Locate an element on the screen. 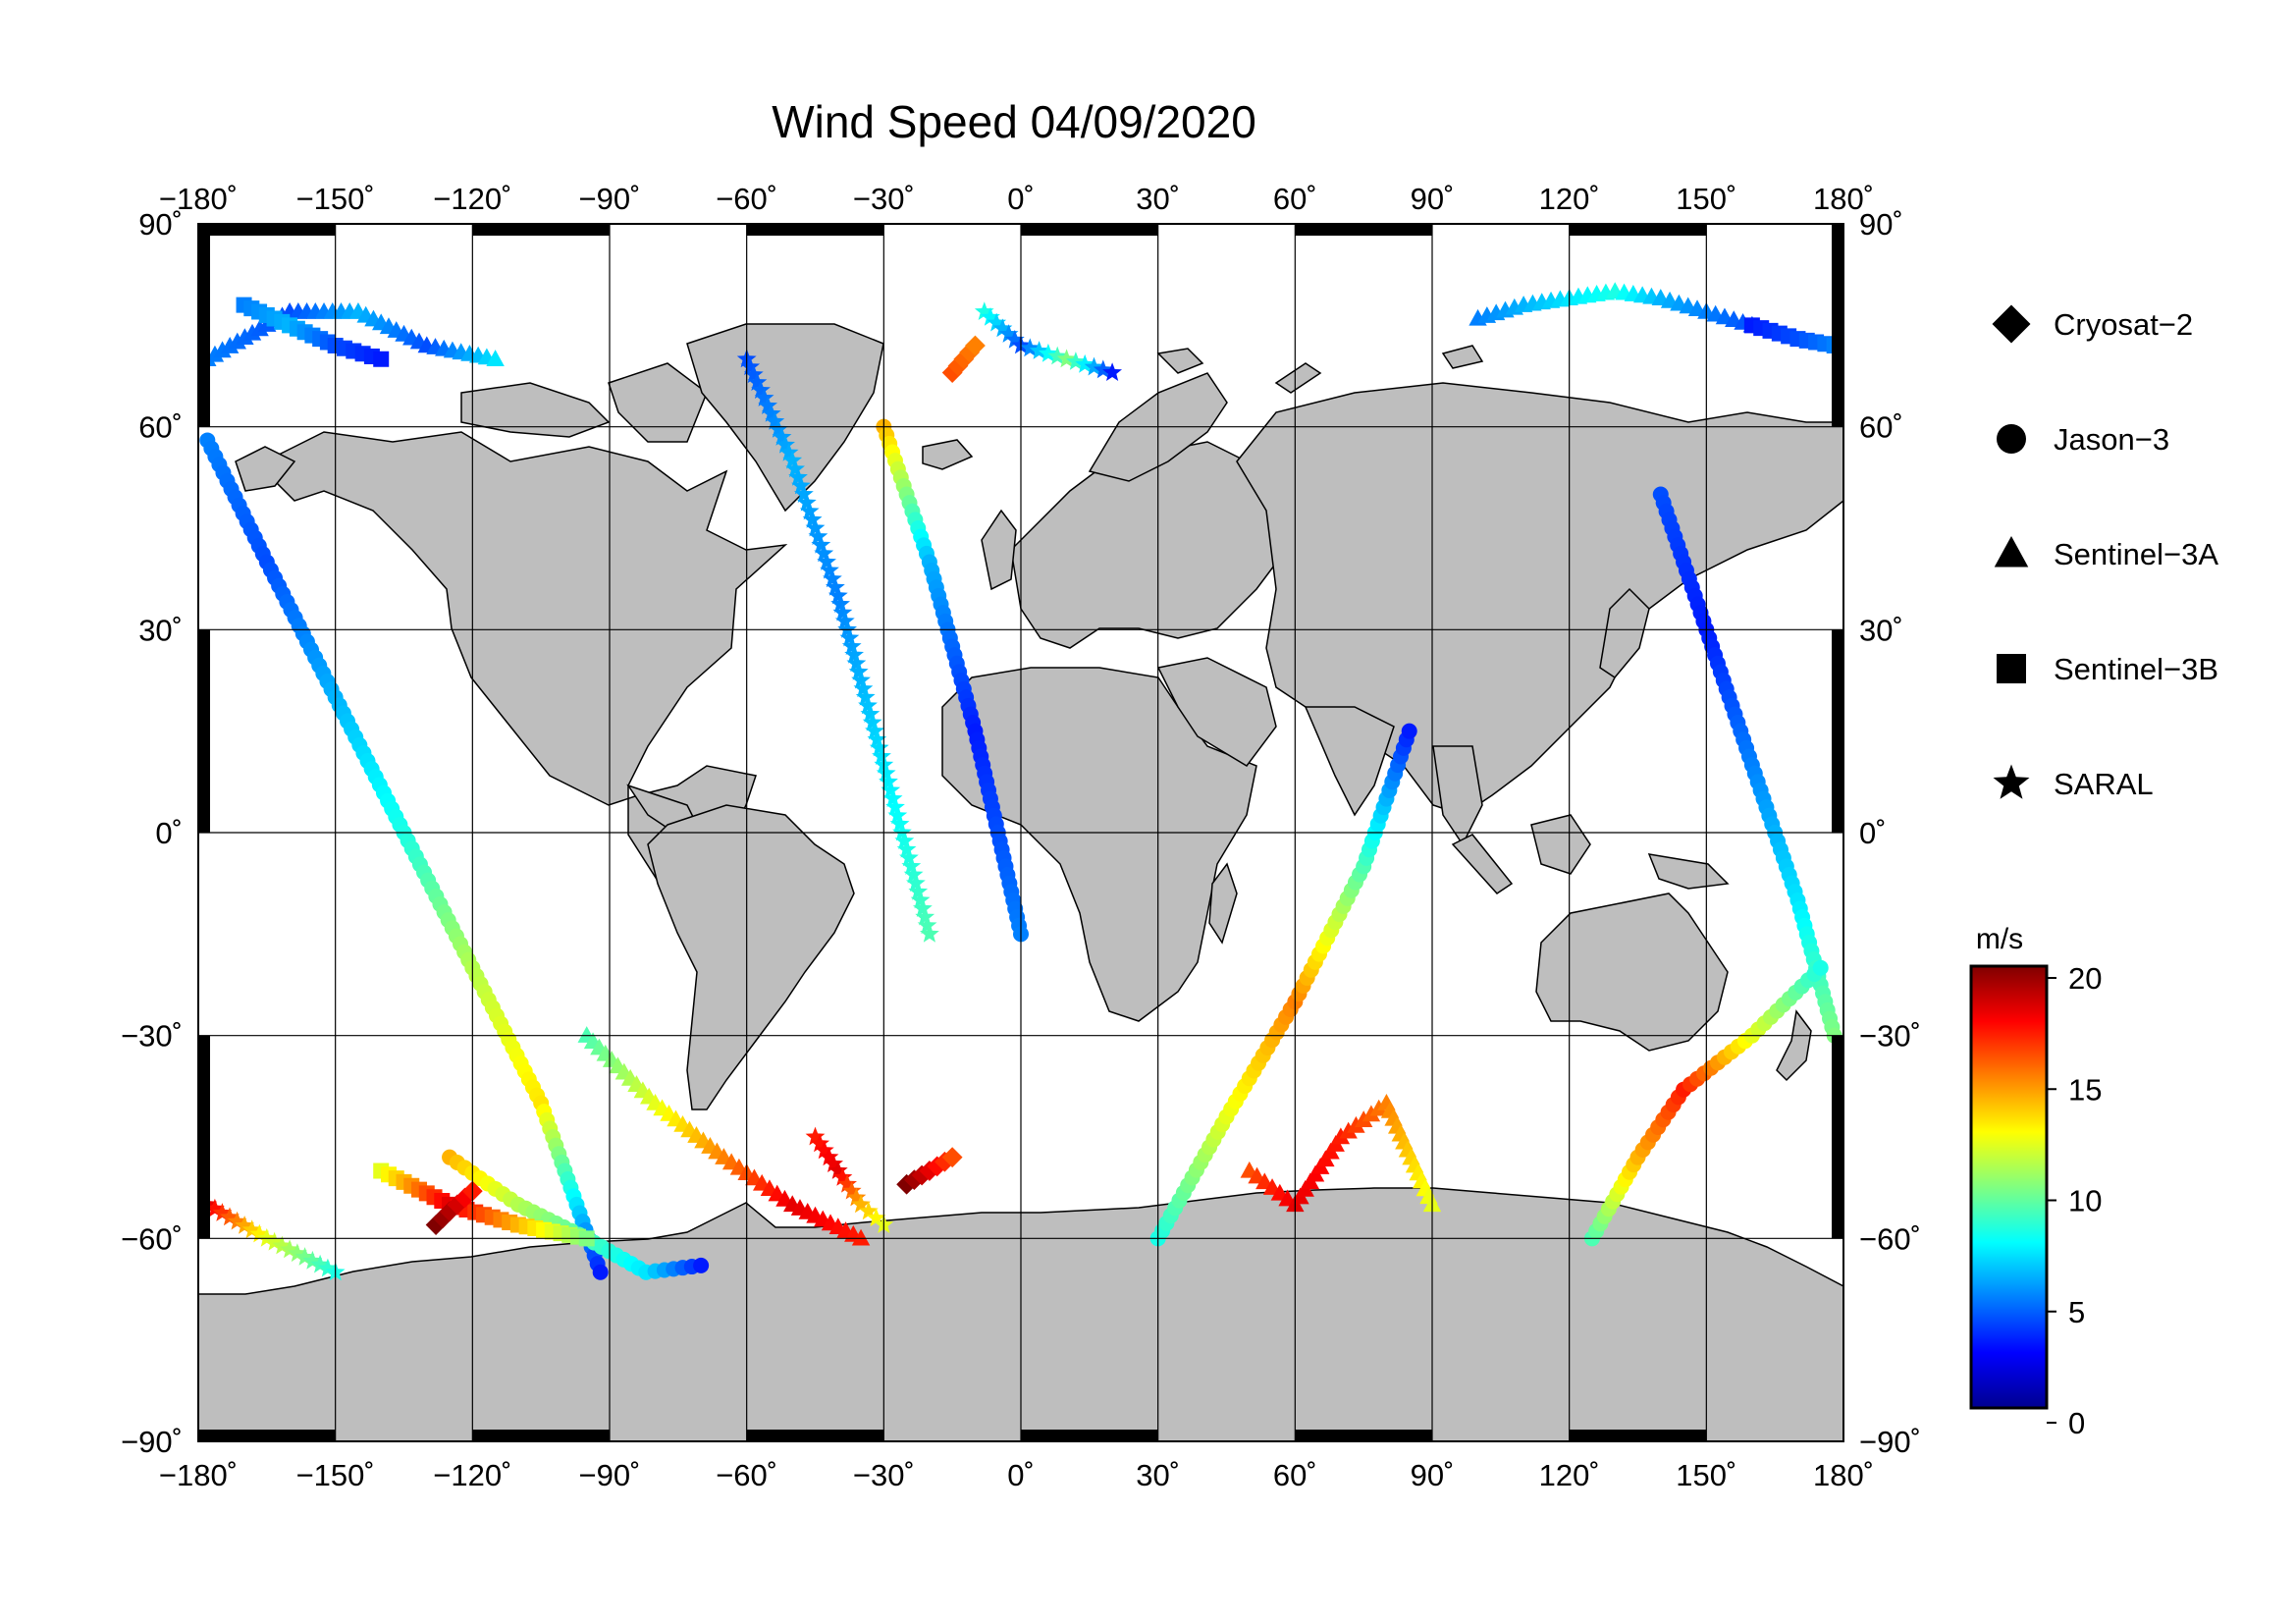  lon-tick-label-bottom: −120˚ is located at coordinates (472, 1475).